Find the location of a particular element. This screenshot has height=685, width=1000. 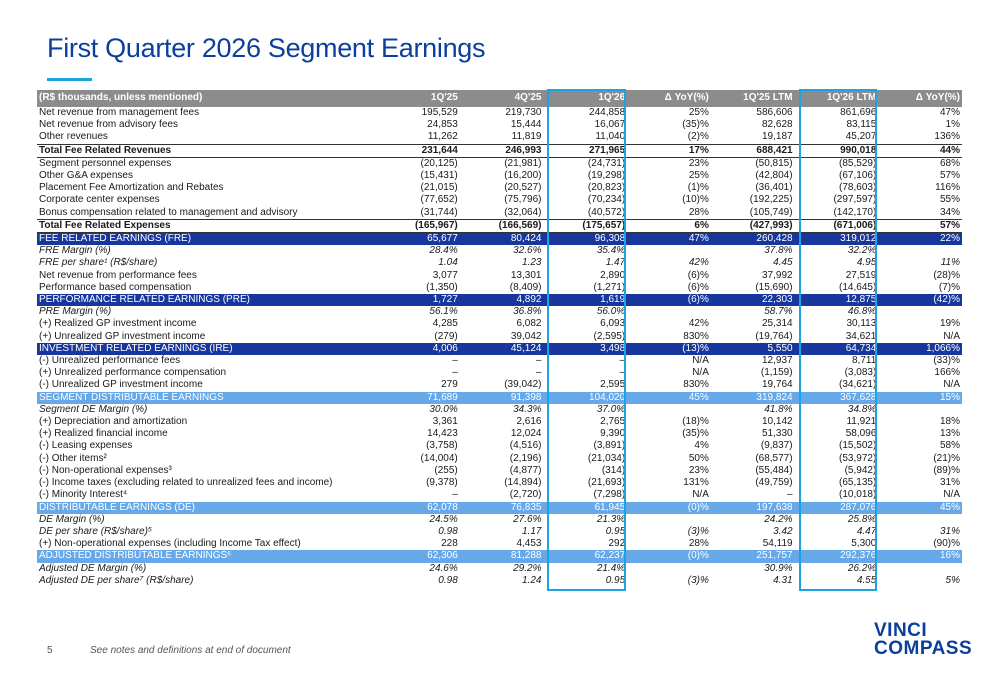

table-row: PRE Margin (%) 56.1% 36.8% 56.0% 58.7% 46.8% is located at coordinates (499, 312).